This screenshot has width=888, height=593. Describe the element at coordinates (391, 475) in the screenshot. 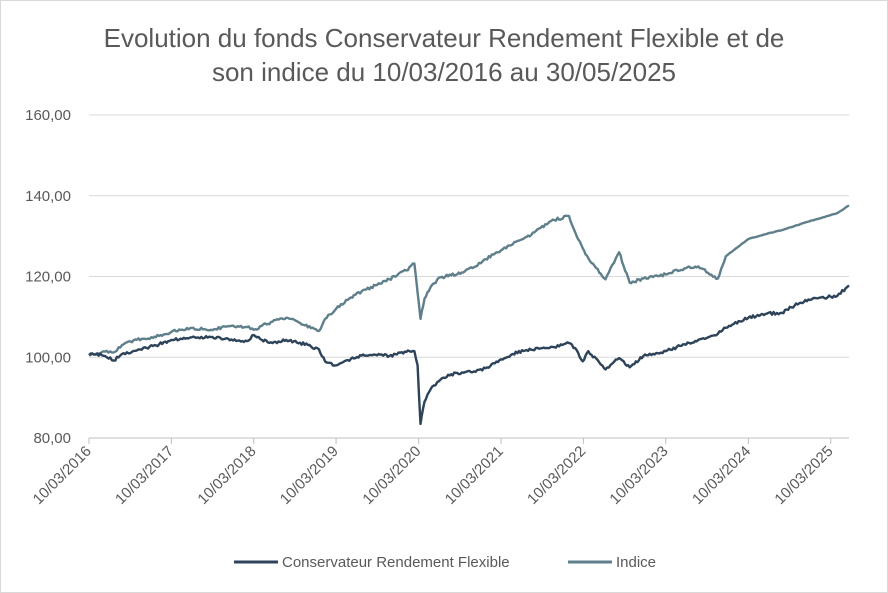

I see `x-tick-label-4: 10/03/2020` at that location.